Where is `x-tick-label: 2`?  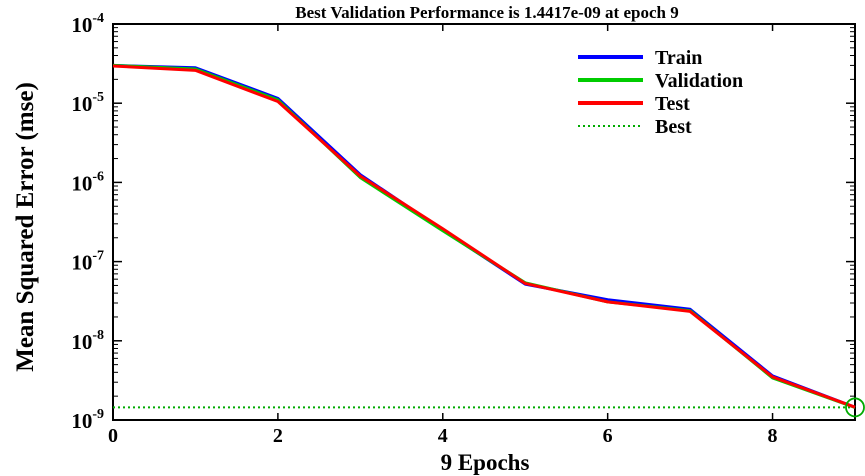 x-tick-label: 2 is located at coordinates (278, 436).